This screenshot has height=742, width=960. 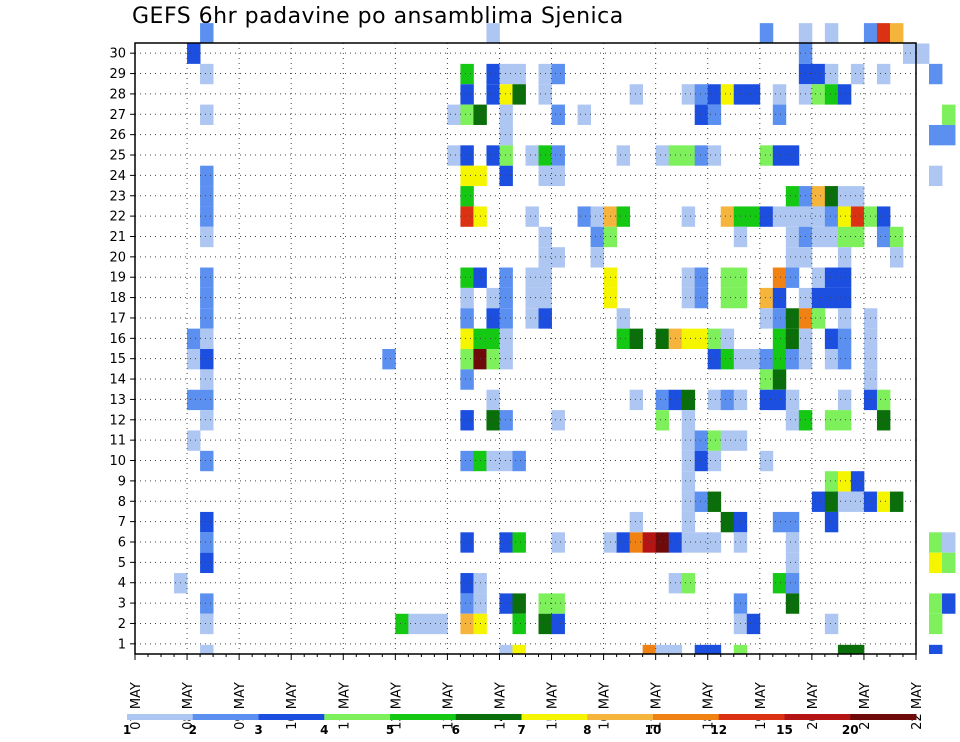 What do you see at coordinates (117, 135) in the screenshot?
I see `y-tick-label: 26` at bounding box center [117, 135].